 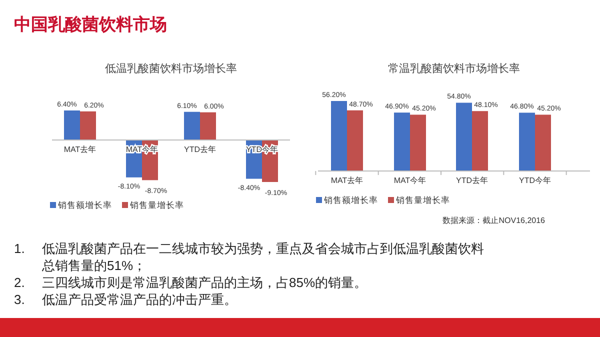 I want to click on chart-title: 常温乳酸菌饮料市场增长率, so click(x=454, y=68).